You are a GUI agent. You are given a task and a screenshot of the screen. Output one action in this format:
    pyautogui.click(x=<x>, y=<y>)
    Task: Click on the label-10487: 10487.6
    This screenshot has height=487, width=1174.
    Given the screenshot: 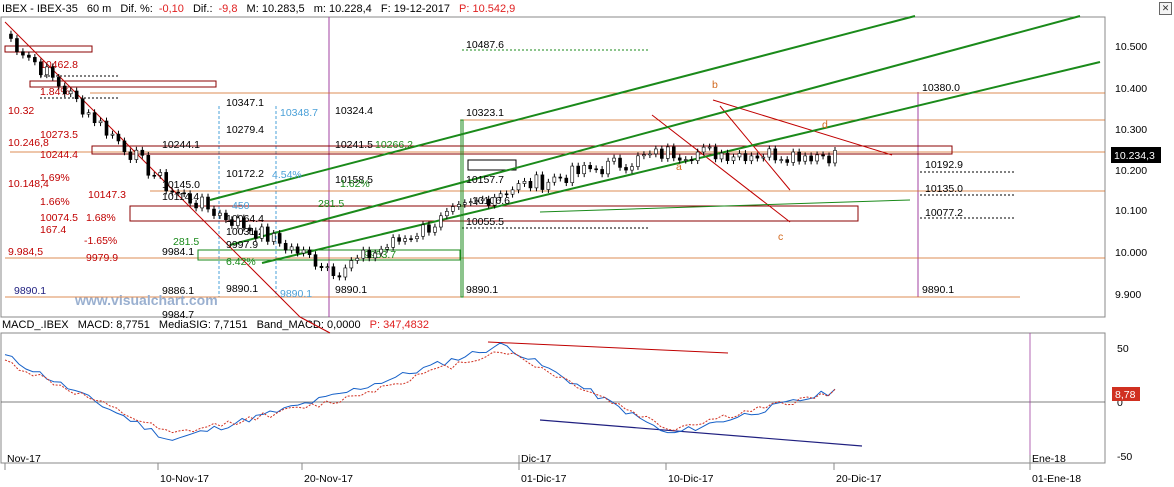 What is the action you would take?
    pyautogui.click(x=485, y=45)
    